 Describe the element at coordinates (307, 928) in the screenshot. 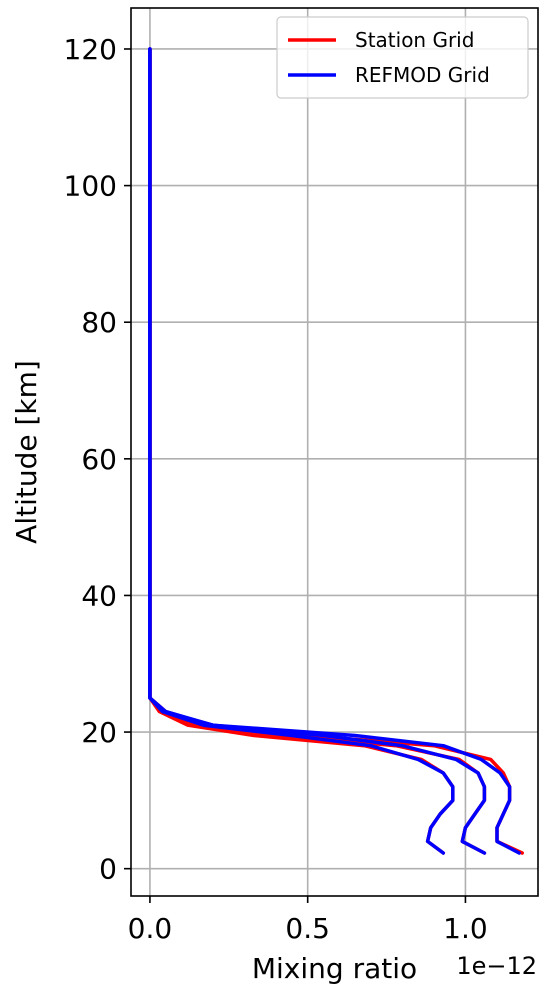

I see `x-tick-label: 0.5` at that location.